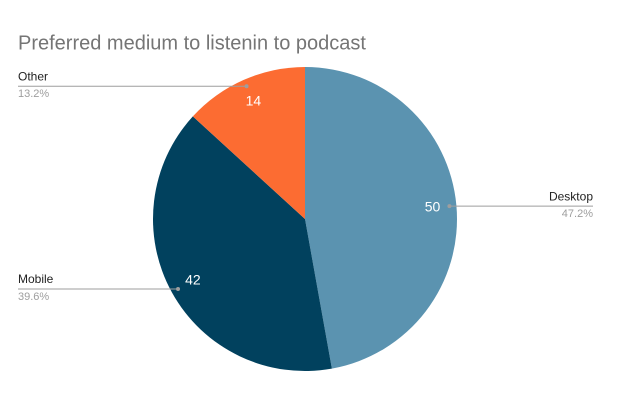 The image size is (620, 411). I want to click on pie-slice, so click(248, 143).